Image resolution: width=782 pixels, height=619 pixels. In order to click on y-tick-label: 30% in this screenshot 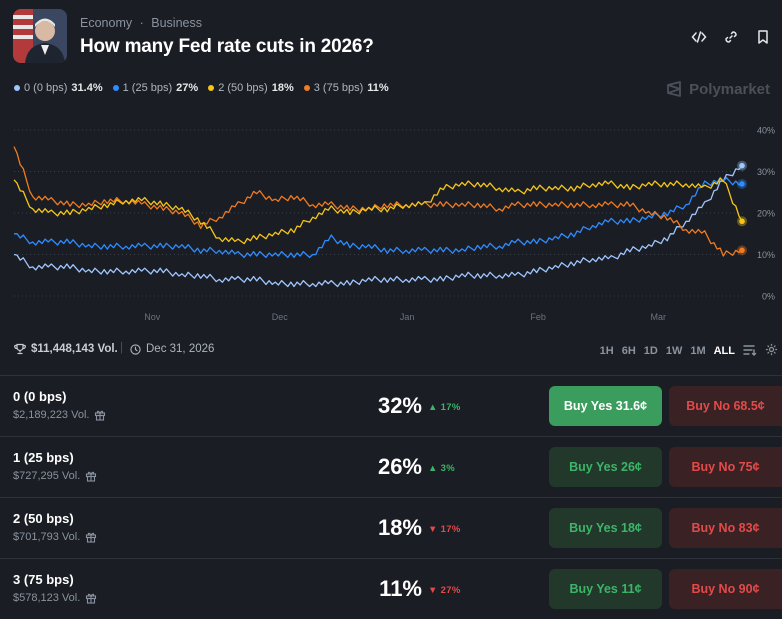, I will do `click(766, 172)`.